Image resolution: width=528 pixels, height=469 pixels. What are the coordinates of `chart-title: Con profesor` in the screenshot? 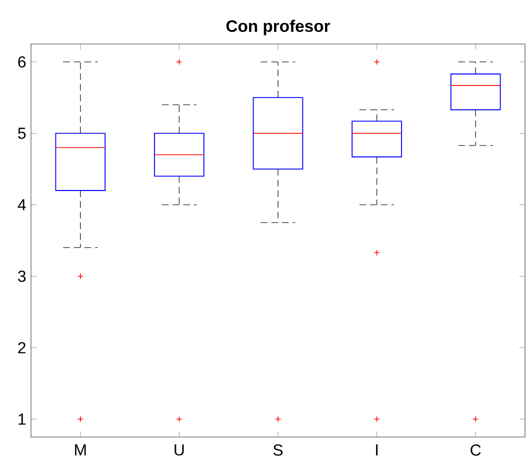 It's located at (278, 28).